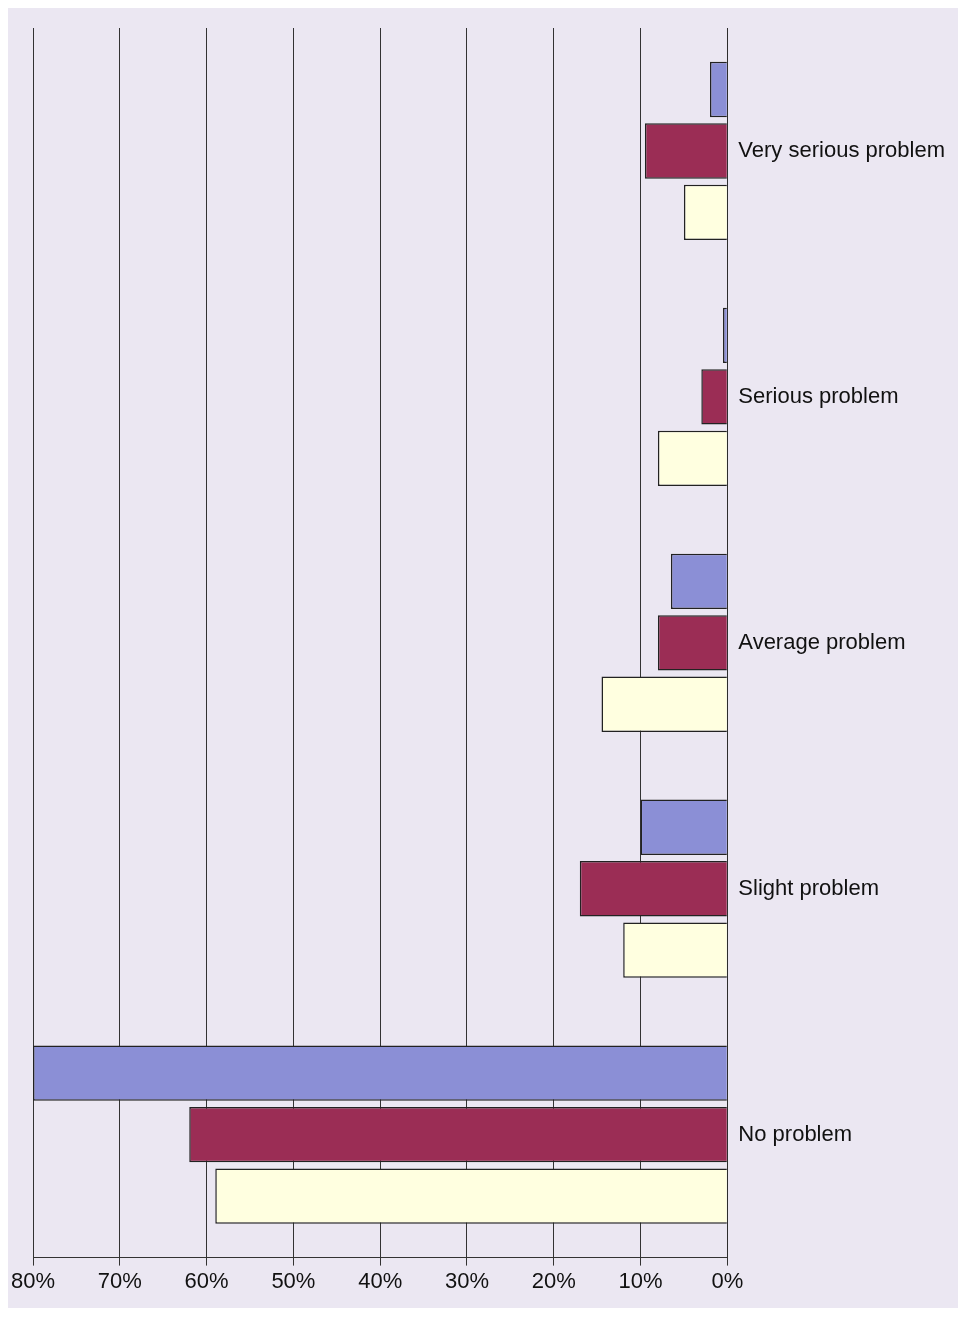  I want to click on x-tick-label: 10%, so click(640, 1280).